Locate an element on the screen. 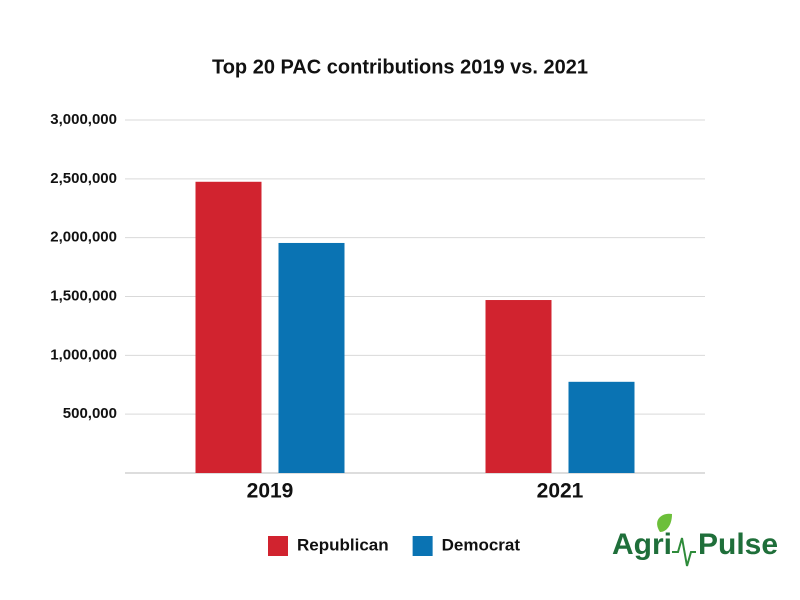 The height and width of the screenshot is (600, 800). y-tick-label: 1,500,000 is located at coordinates (83, 295).